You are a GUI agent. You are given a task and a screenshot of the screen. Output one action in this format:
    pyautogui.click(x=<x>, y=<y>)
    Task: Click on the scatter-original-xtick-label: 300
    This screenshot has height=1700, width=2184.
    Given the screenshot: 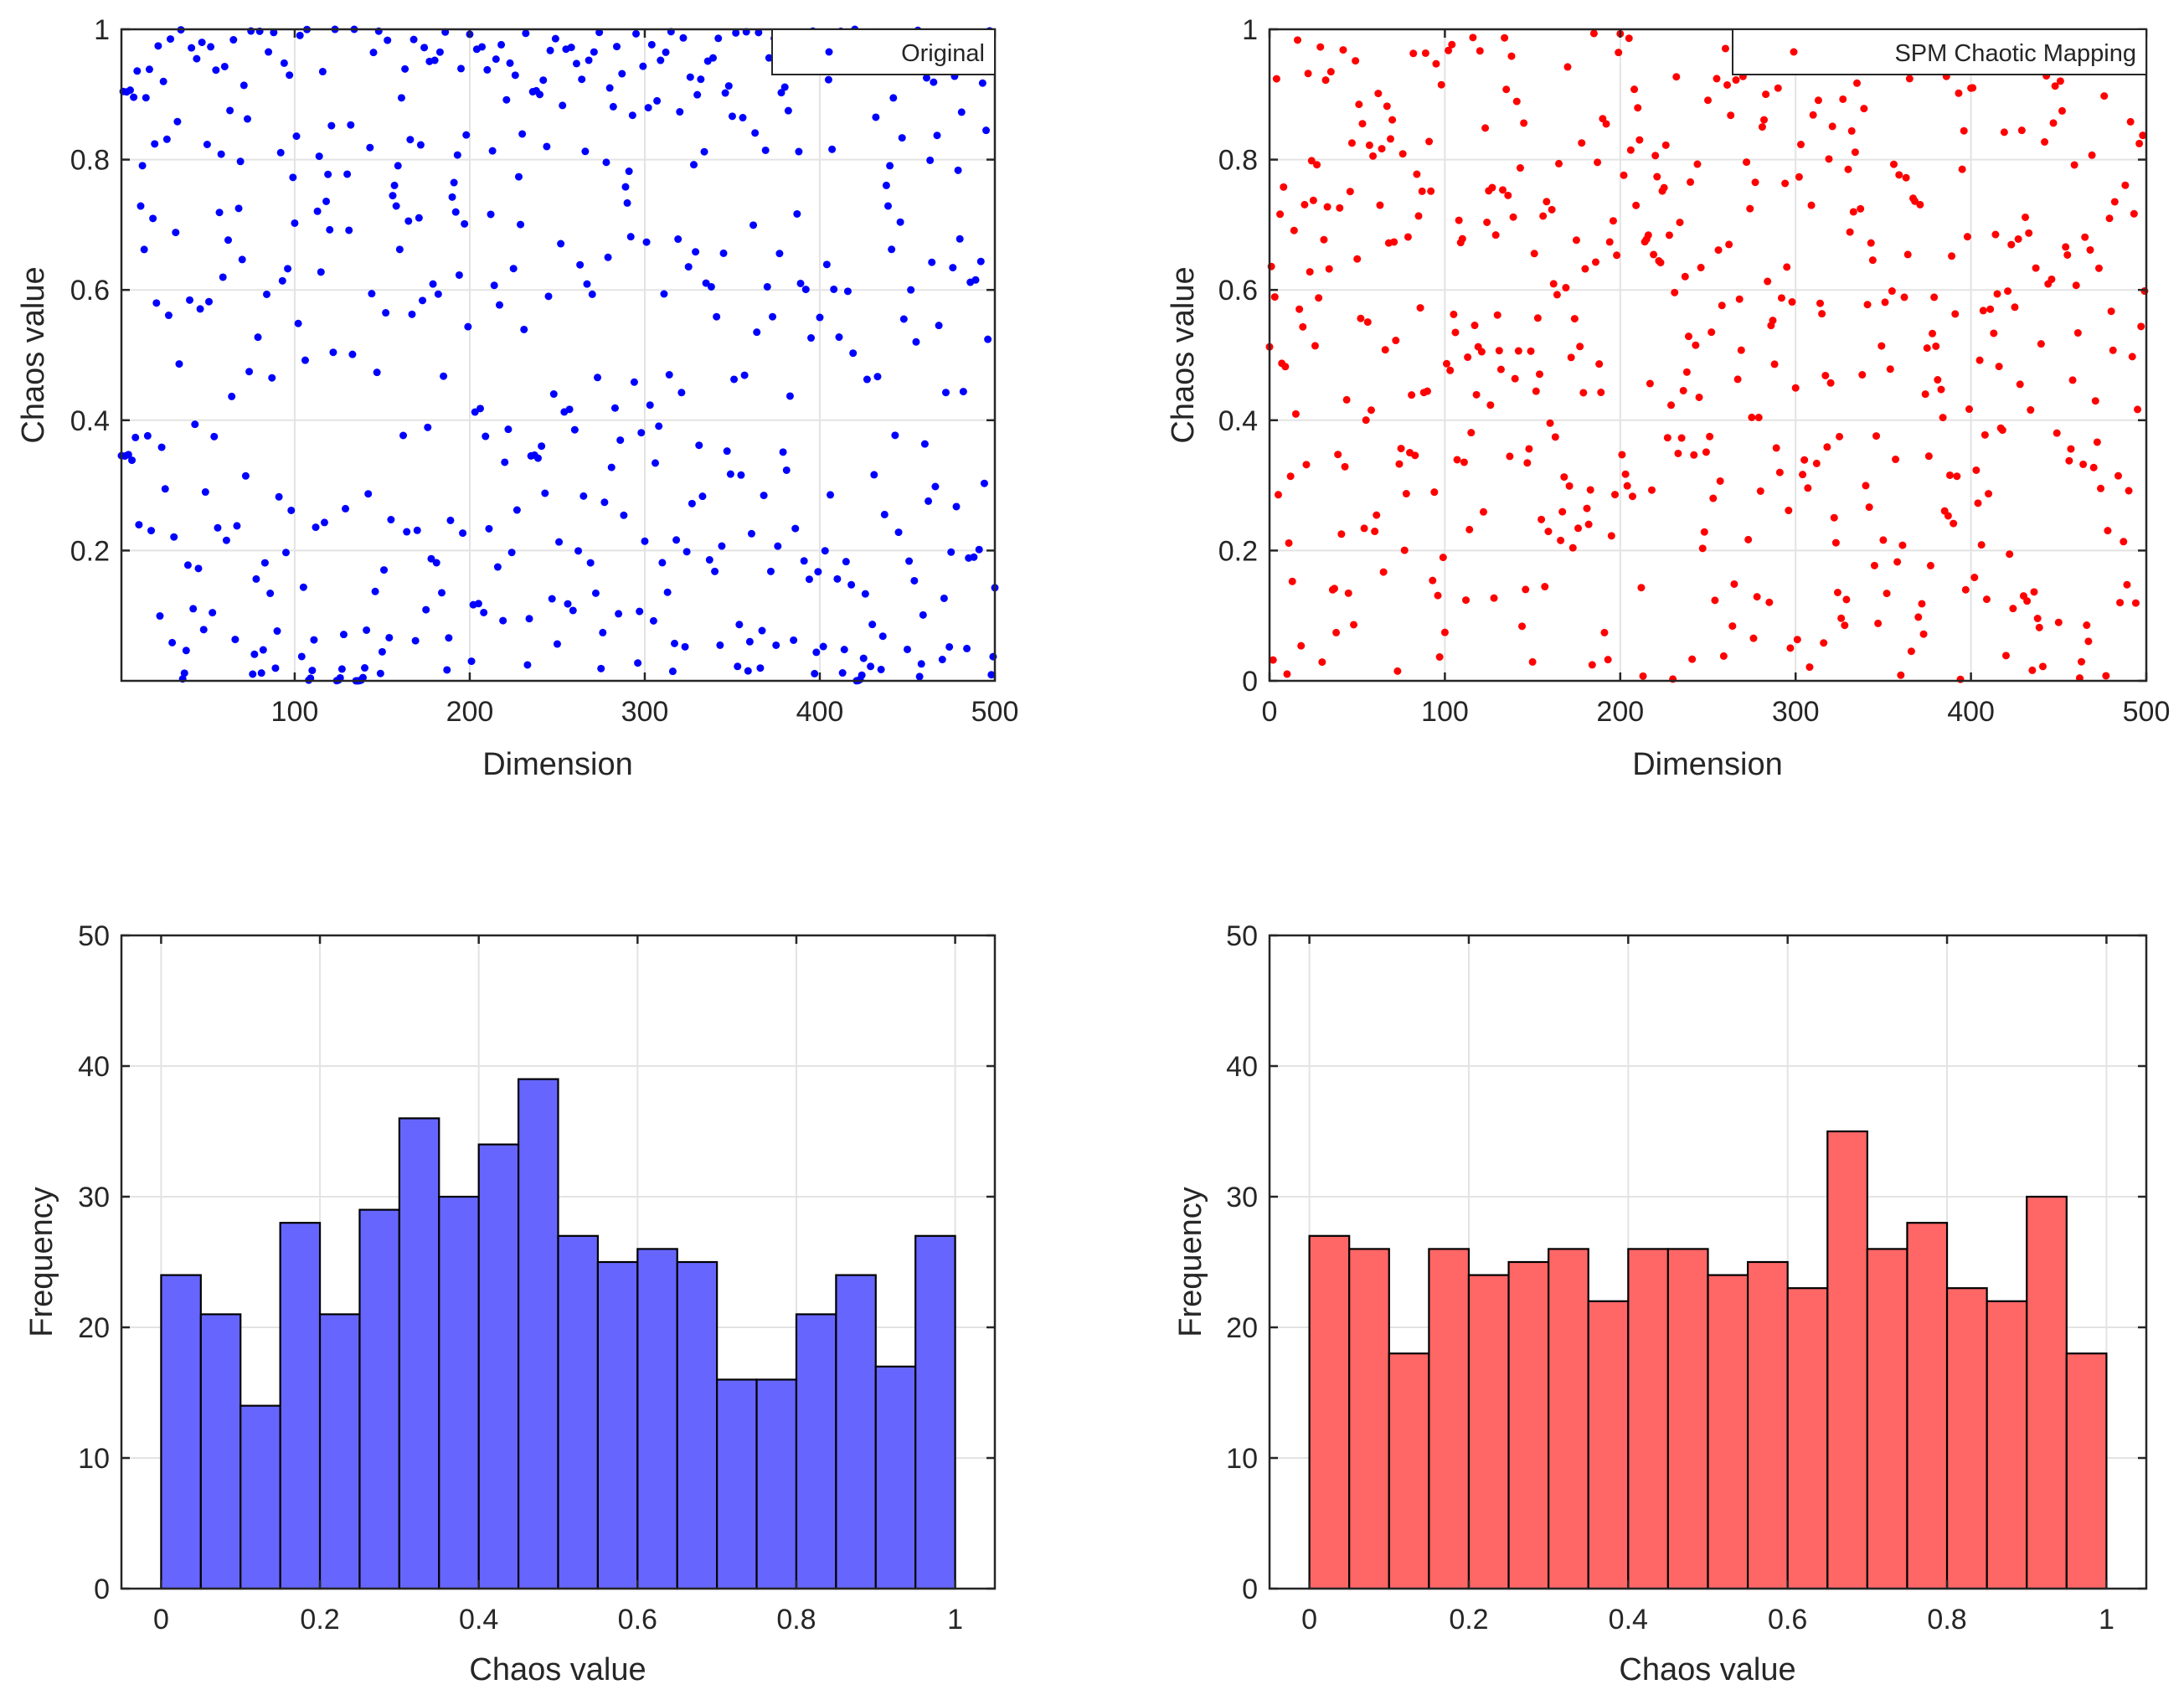 What is the action you would take?
    pyautogui.click(x=645, y=712)
    